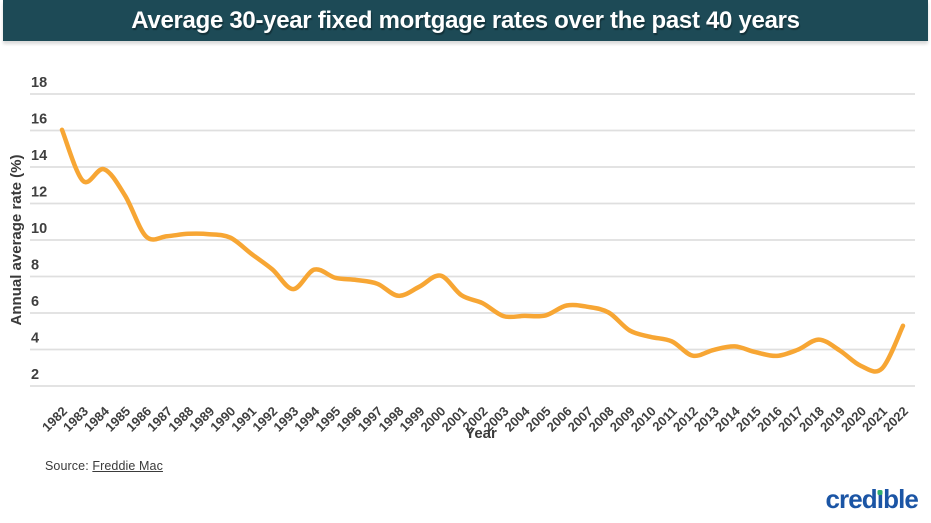  What do you see at coordinates (16, 240) in the screenshot?
I see `y-axis-title: Annual average rate (%)` at bounding box center [16, 240].